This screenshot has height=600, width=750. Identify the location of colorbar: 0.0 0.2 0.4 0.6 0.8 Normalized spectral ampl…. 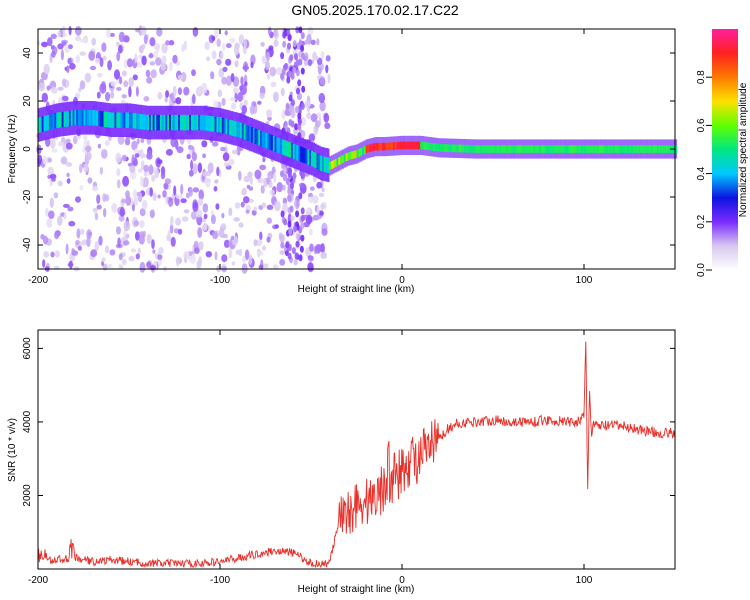
(722, 153).